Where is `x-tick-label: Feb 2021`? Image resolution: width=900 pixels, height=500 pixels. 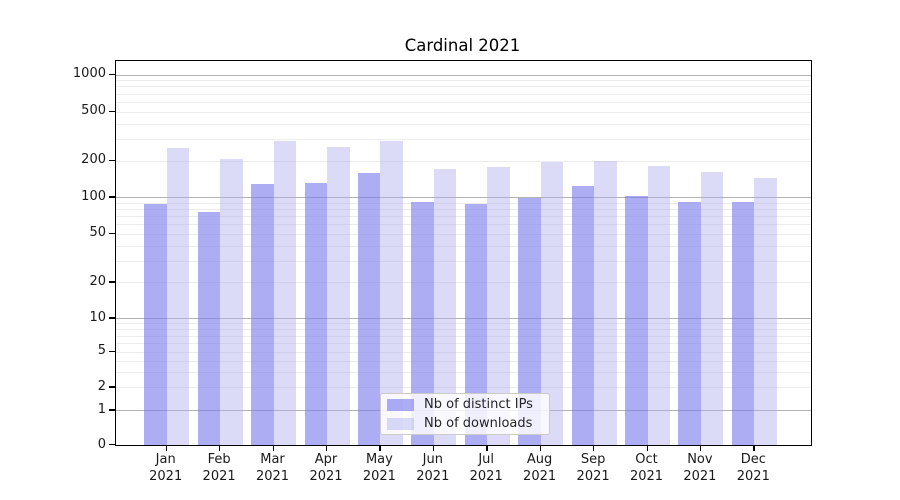
x-tick-label: Feb 2021 is located at coordinates (219, 468).